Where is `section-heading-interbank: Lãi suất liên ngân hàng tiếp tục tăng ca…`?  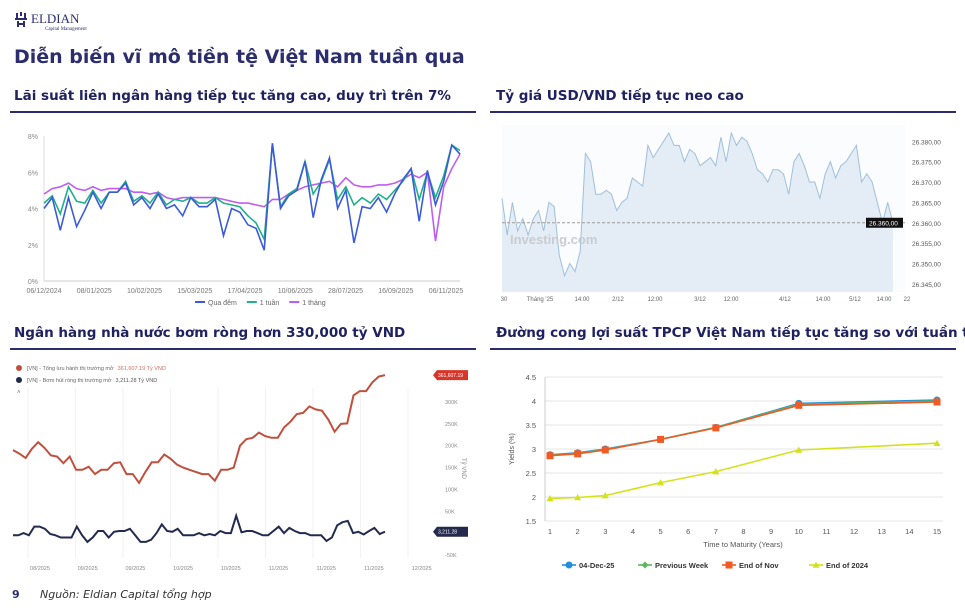 section-heading-interbank: Lãi suất liên ngân hàng tiếp tục tăng ca… is located at coordinates (232, 96).